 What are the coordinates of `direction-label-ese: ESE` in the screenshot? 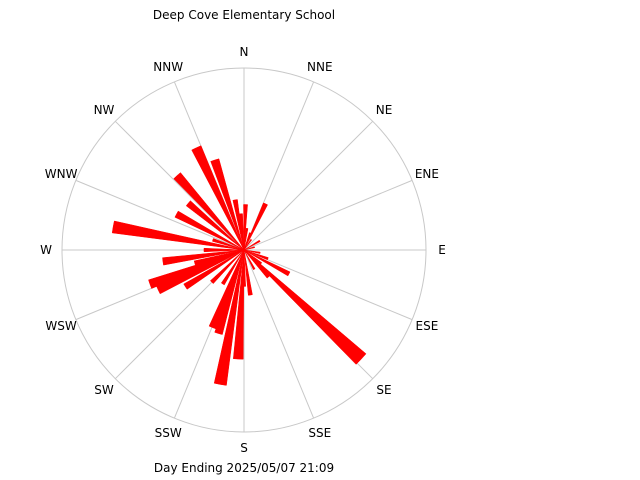 It's located at (427, 326).